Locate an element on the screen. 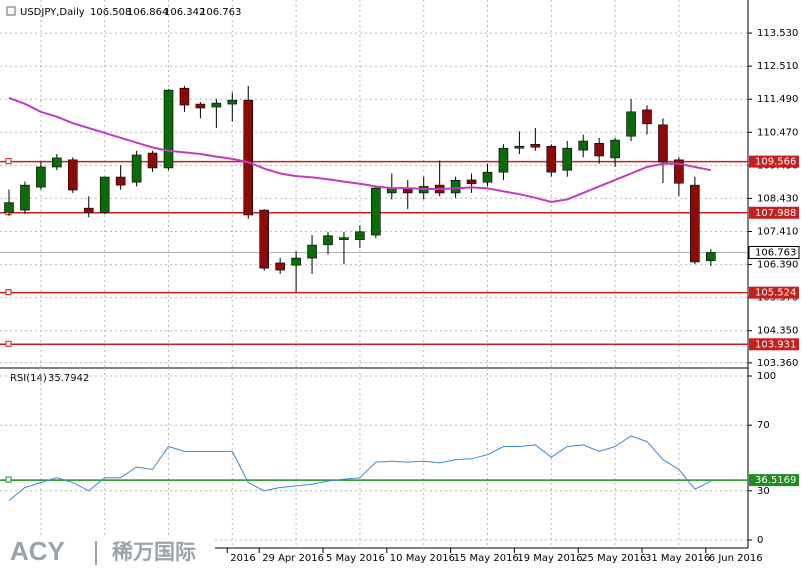  y-tick-label: 70 is located at coordinates (763, 425).